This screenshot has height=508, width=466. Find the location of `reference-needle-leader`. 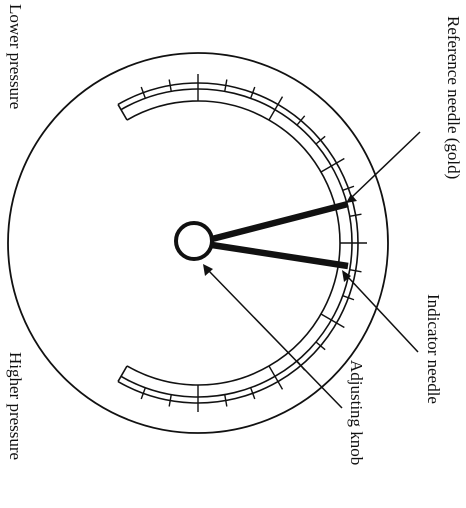

reference-needle-leader is located at coordinates (383, 167).